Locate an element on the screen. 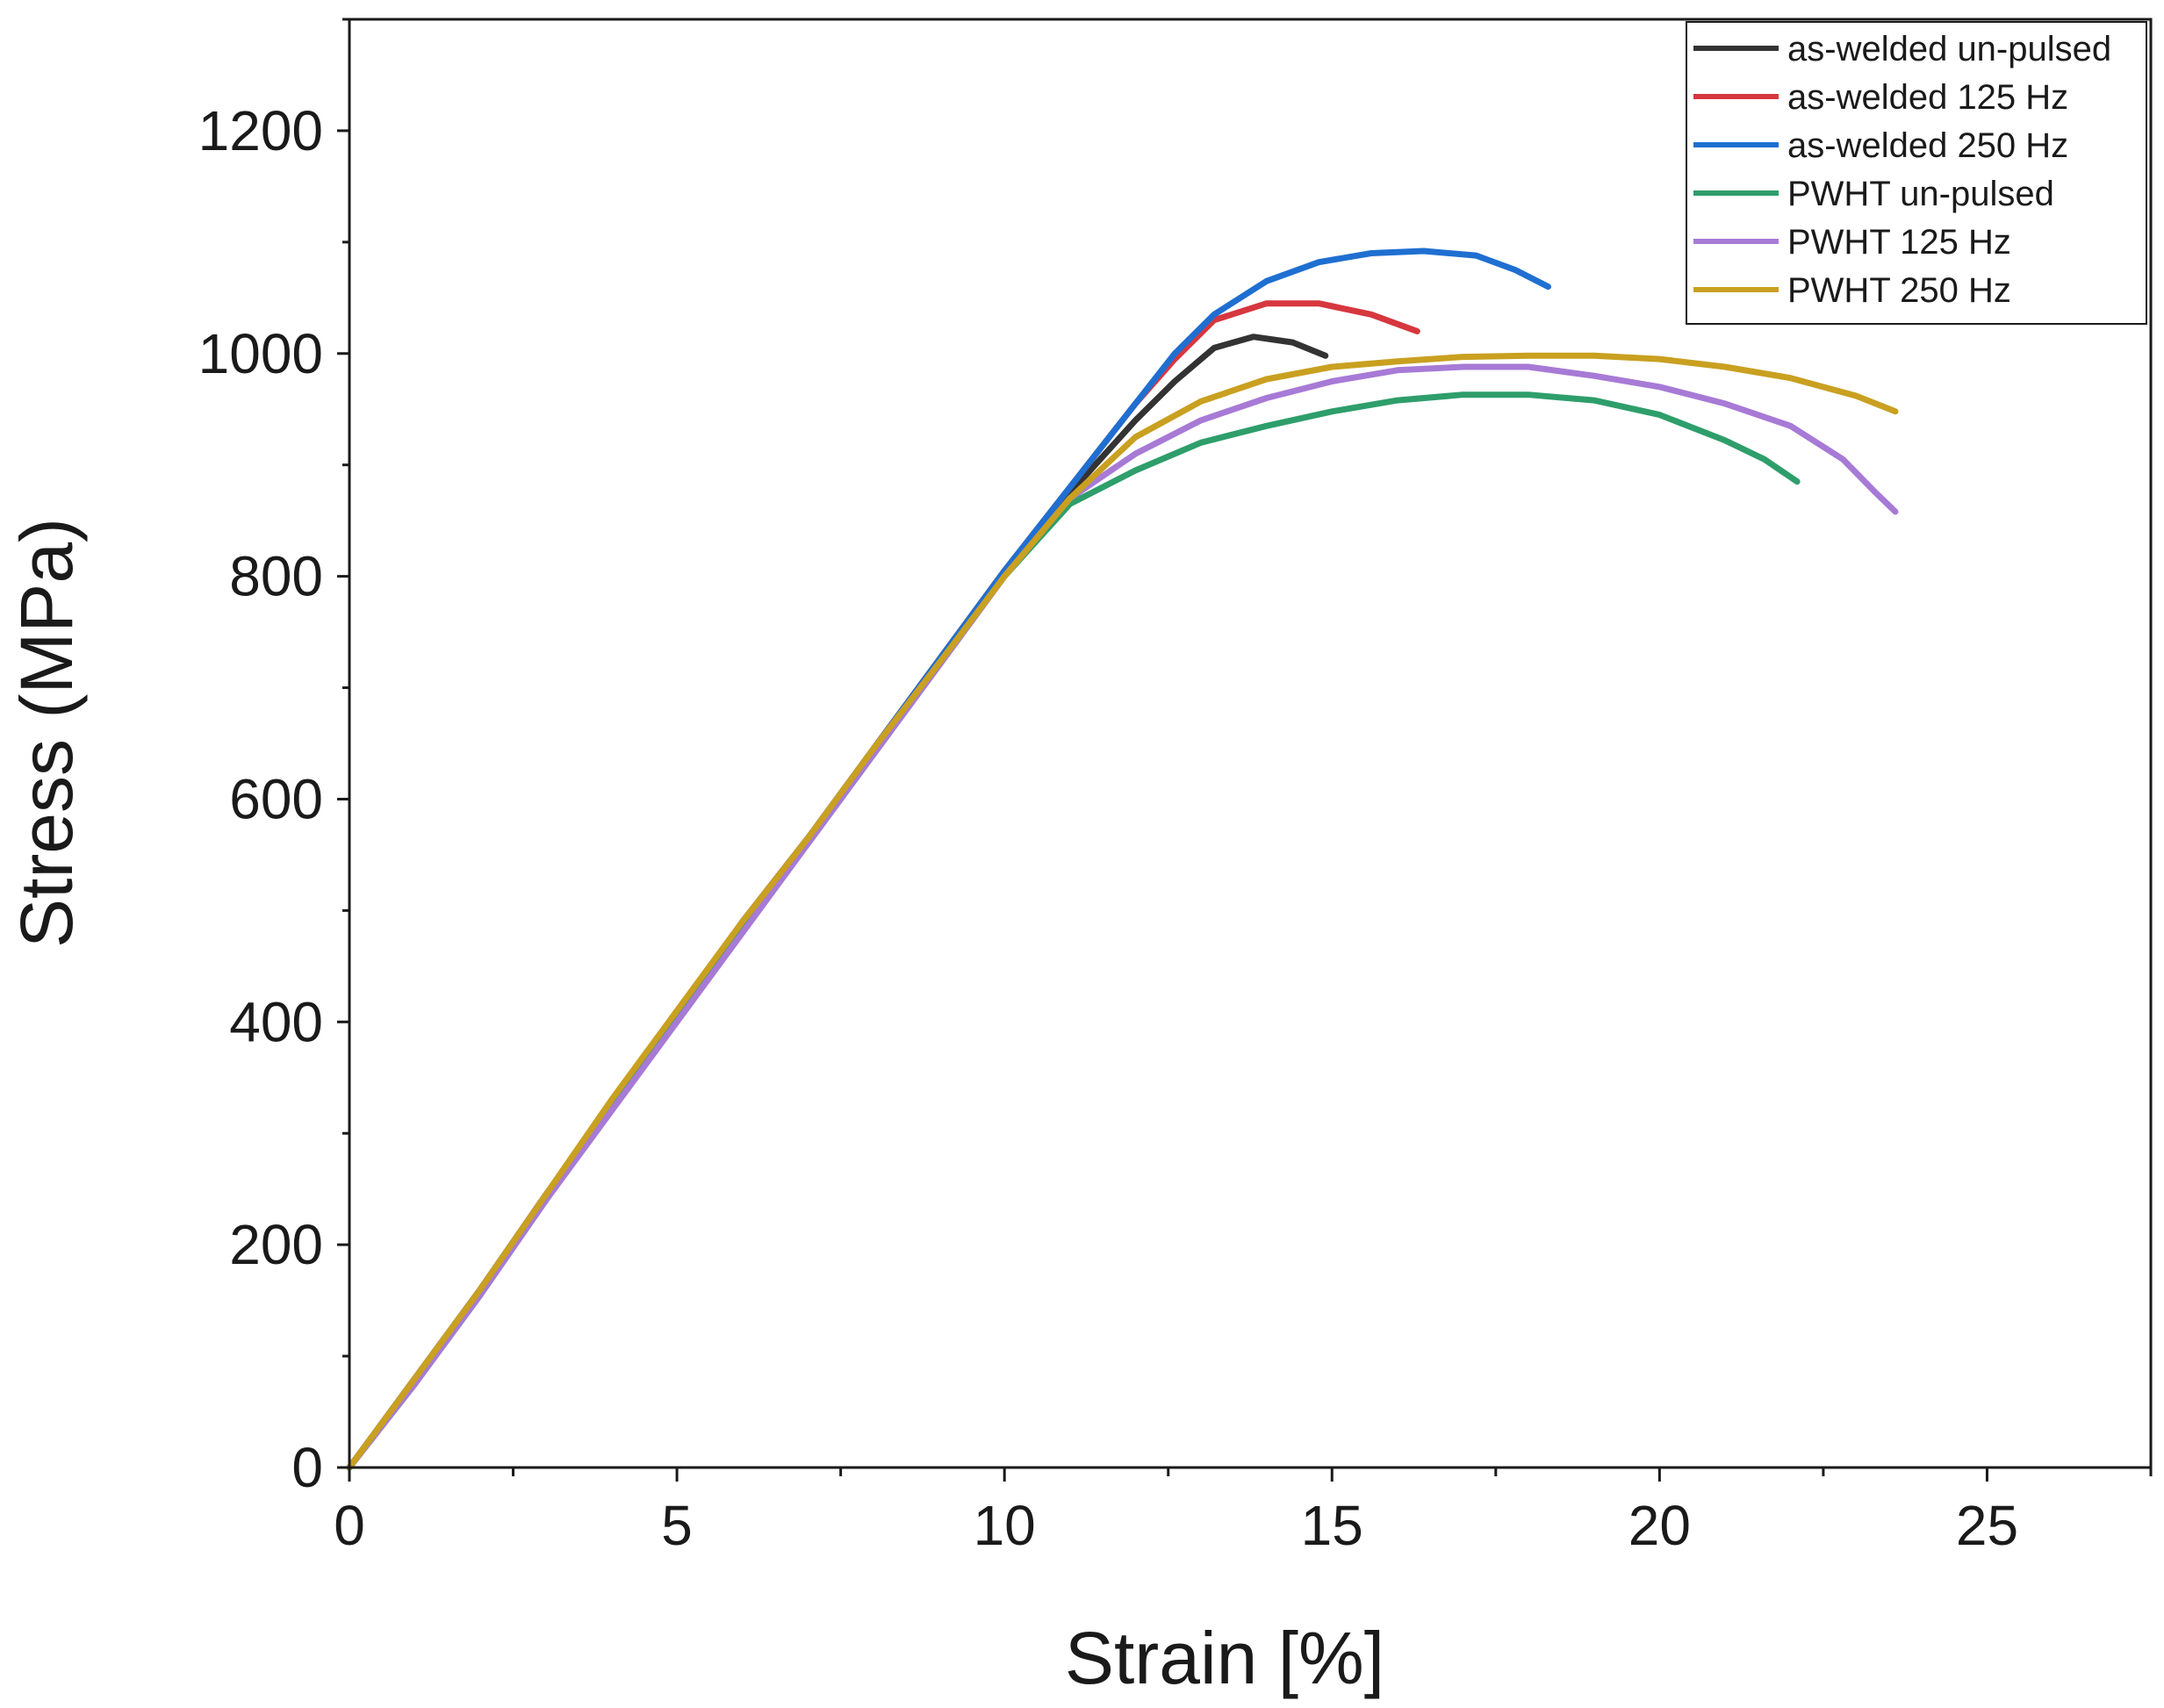  y-tick-label: 1000 is located at coordinates (260, 353).